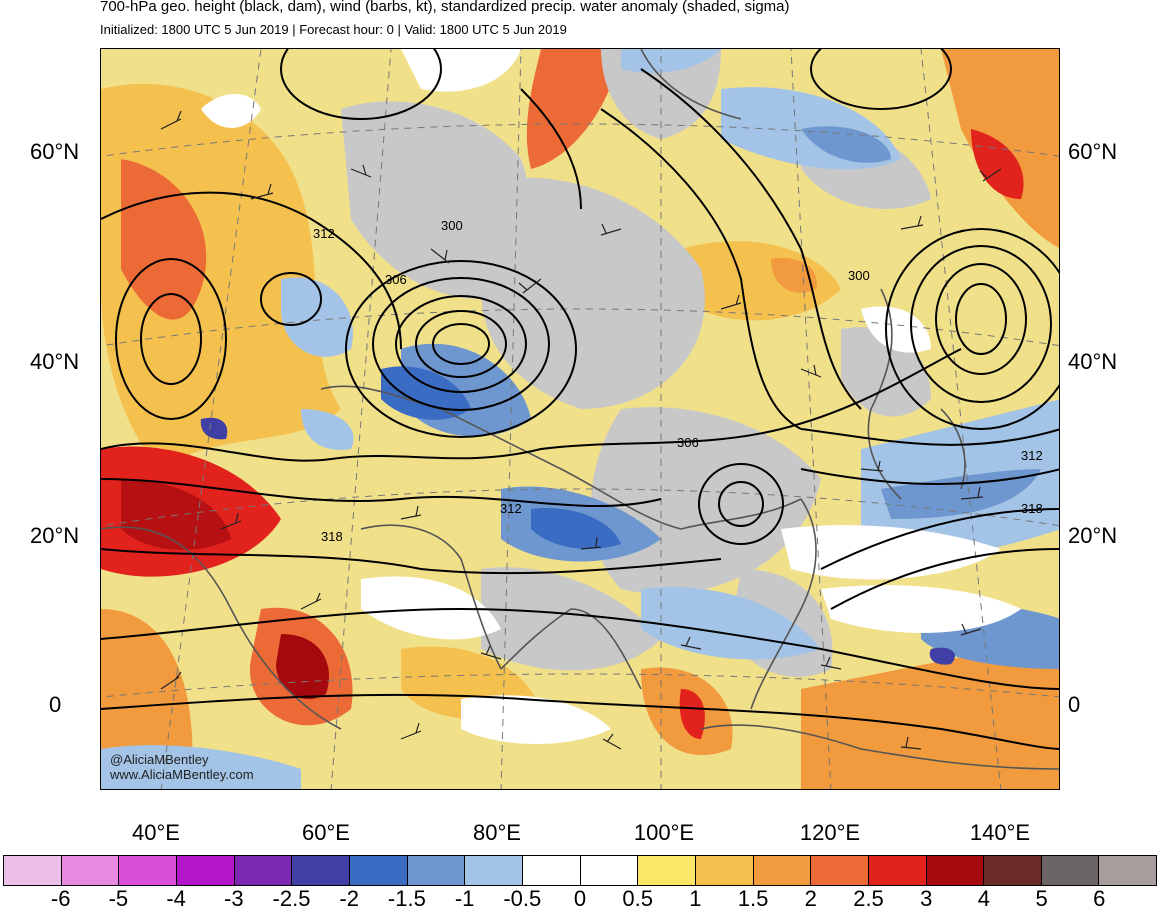 The width and height of the screenshot is (1160, 913). What do you see at coordinates (1093, 535) in the screenshot?
I see `lat-label-20n-right: 20°N` at bounding box center [1093, 535].